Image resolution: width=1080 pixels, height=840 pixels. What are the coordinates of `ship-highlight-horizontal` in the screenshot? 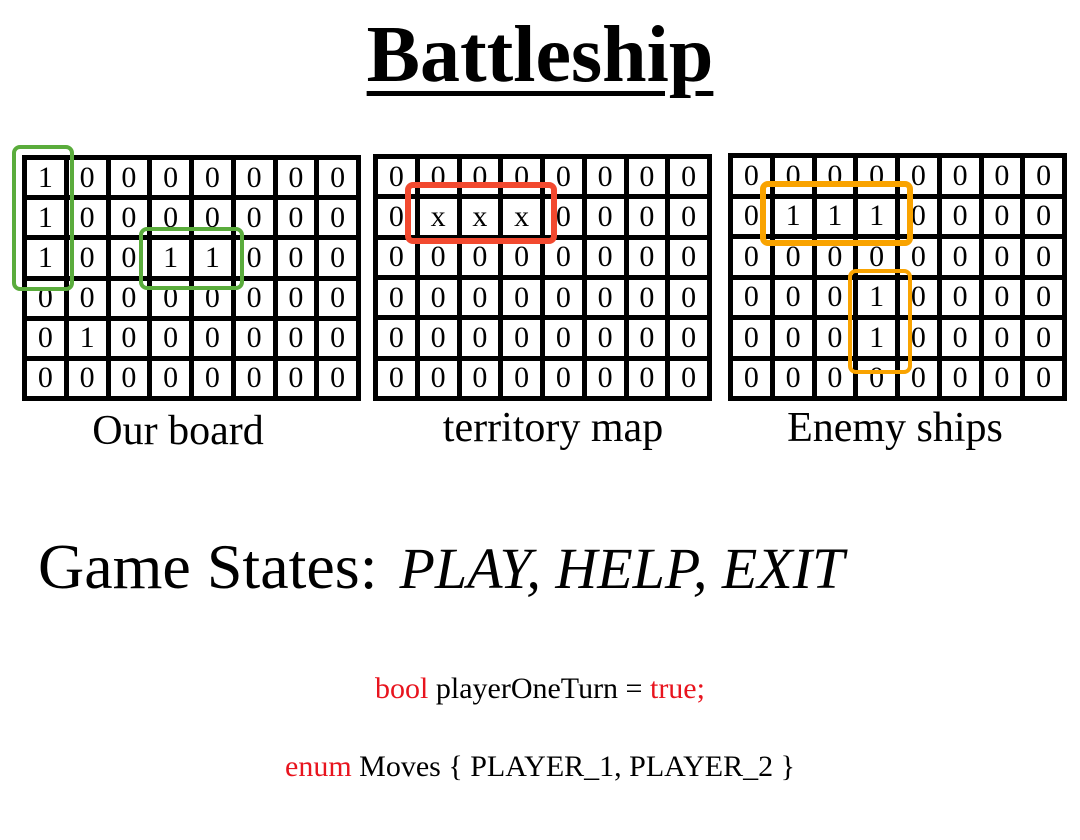 It's located at (191, 258).